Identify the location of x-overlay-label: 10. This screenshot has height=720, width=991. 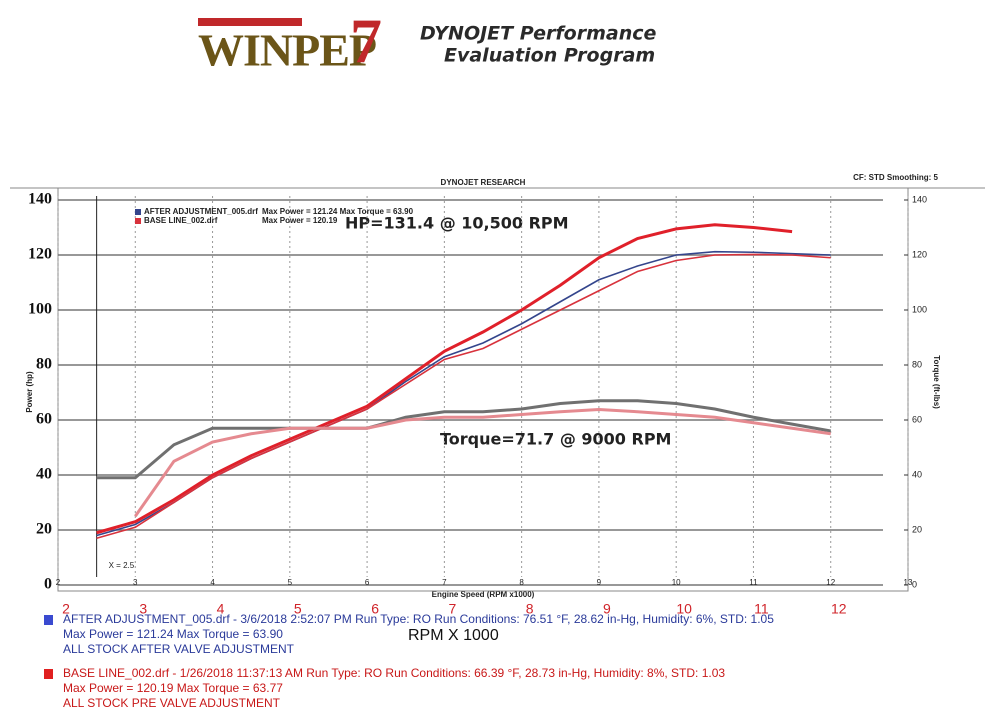
(684, 609).